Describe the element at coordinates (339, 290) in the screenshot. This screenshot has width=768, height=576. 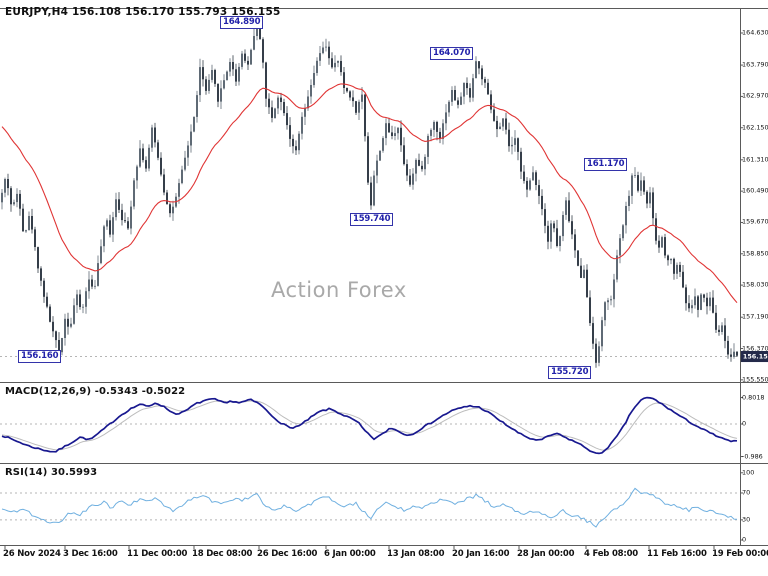
I see `watermark: Action Forex` at that location.